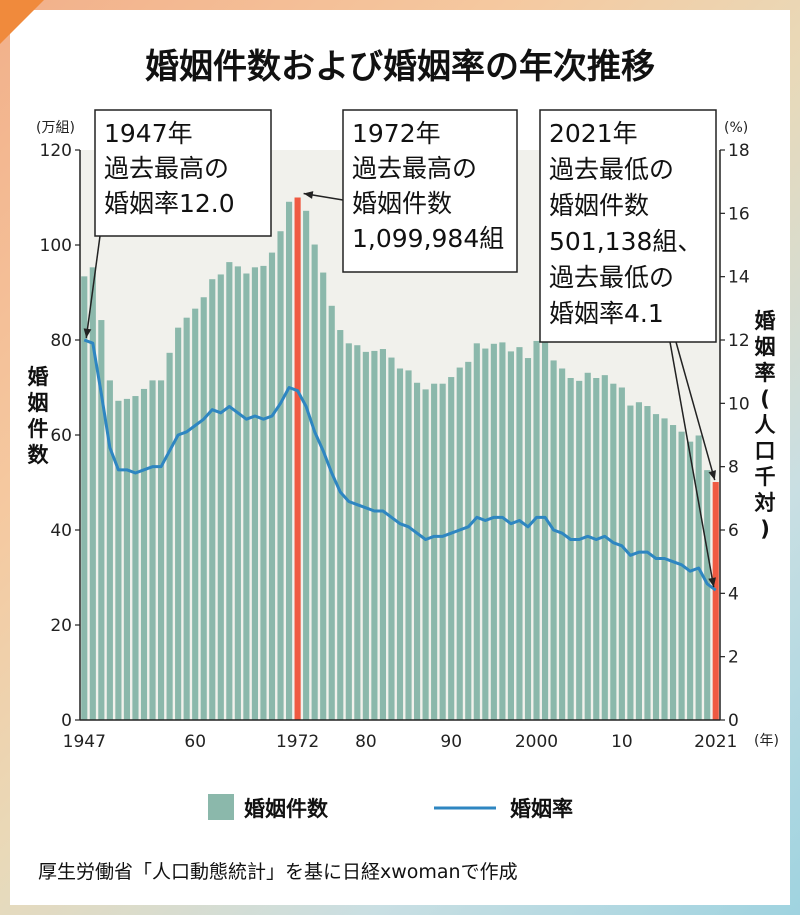 Image resolution: width=800 pixels, height=915 pixels. Describe the element at coordinates (92, 493) in the screenshot. I see `bar-1948` at that location.